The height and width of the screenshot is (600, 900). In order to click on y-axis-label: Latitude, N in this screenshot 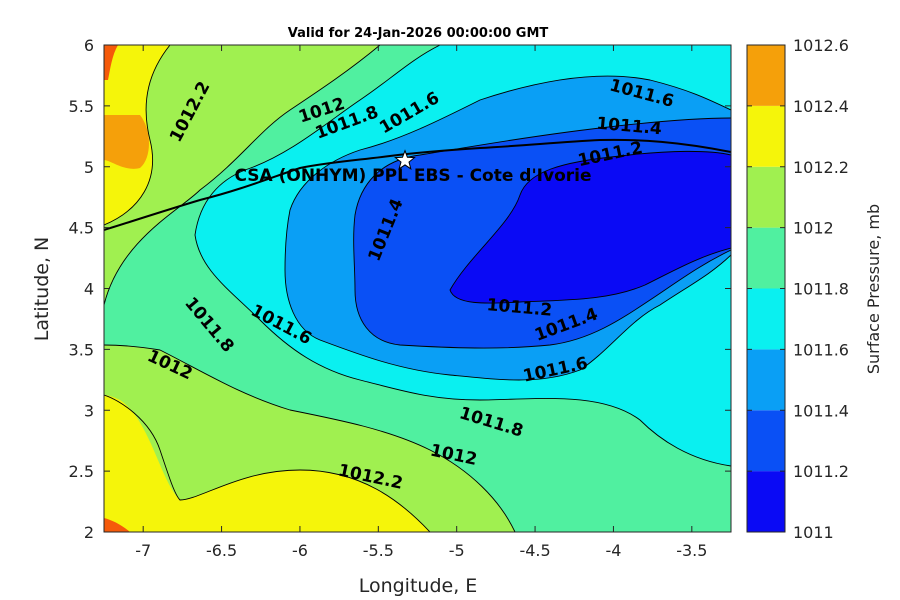, I will do `click(42, 289)`.